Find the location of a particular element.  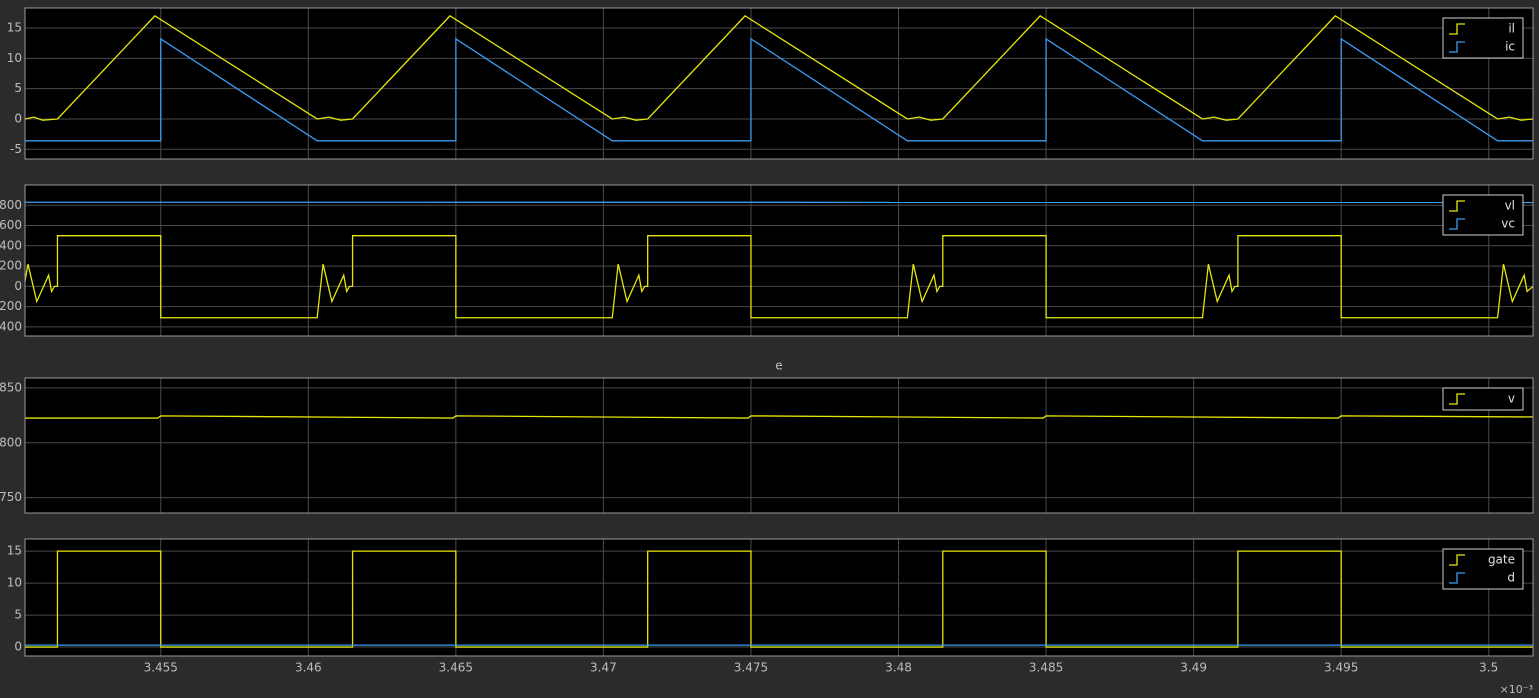

x-tick-label: 3.49 is located at coordinates (1193, 668).